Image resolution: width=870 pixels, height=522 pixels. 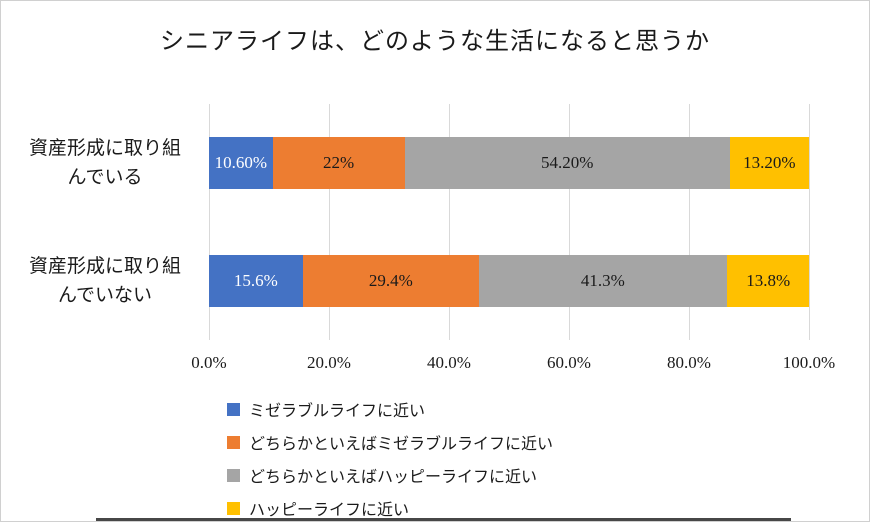 I want to click on bar-row: 15.6% 29.4% 41.3% 13.8%, so click(x=509, y=281).